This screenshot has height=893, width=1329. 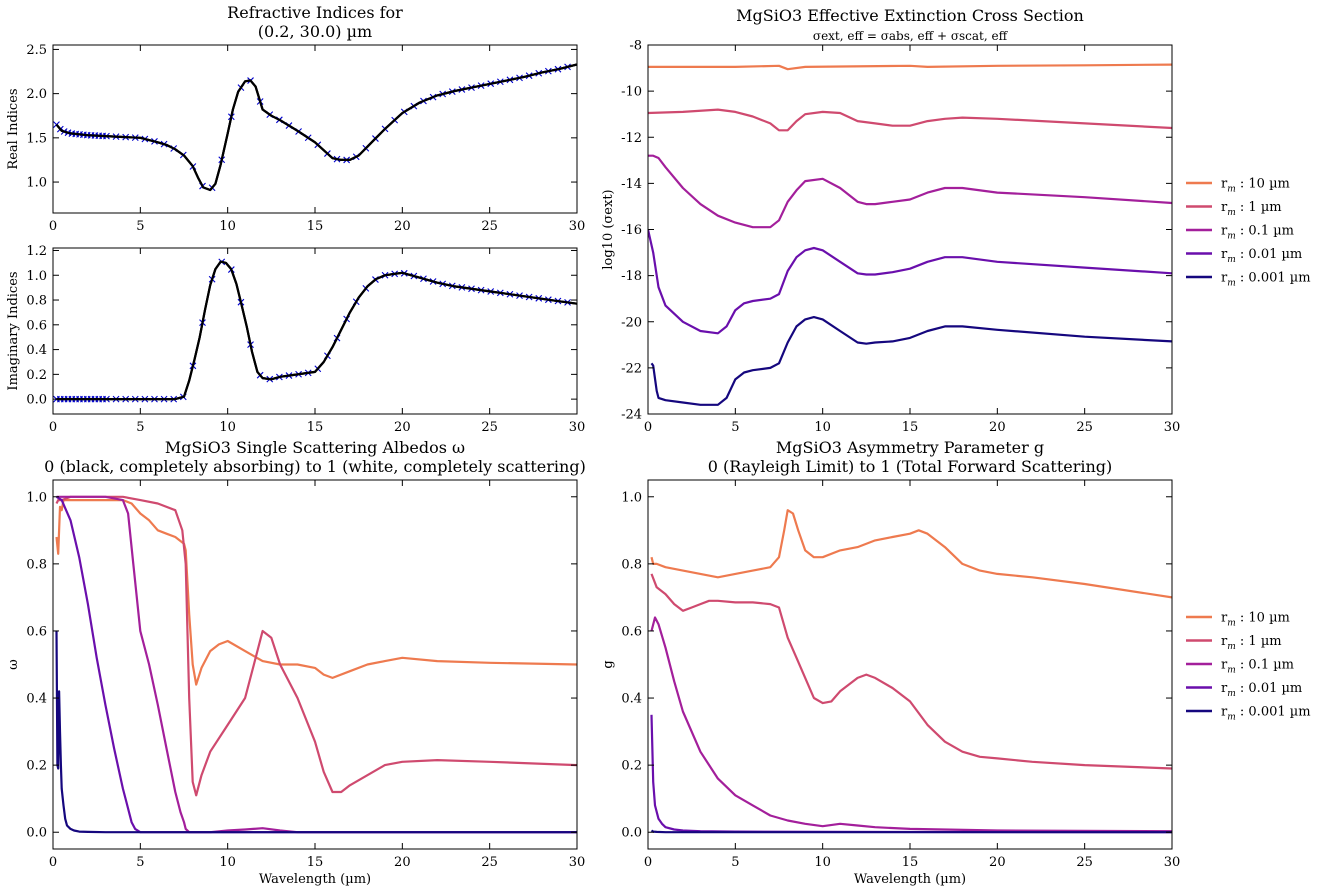 What do you see at coordinates (910, 447) in the screenshot?
I see `chart-title: MgSiO3 Asymmetry Parameter g` at bounding box center [910, 447].